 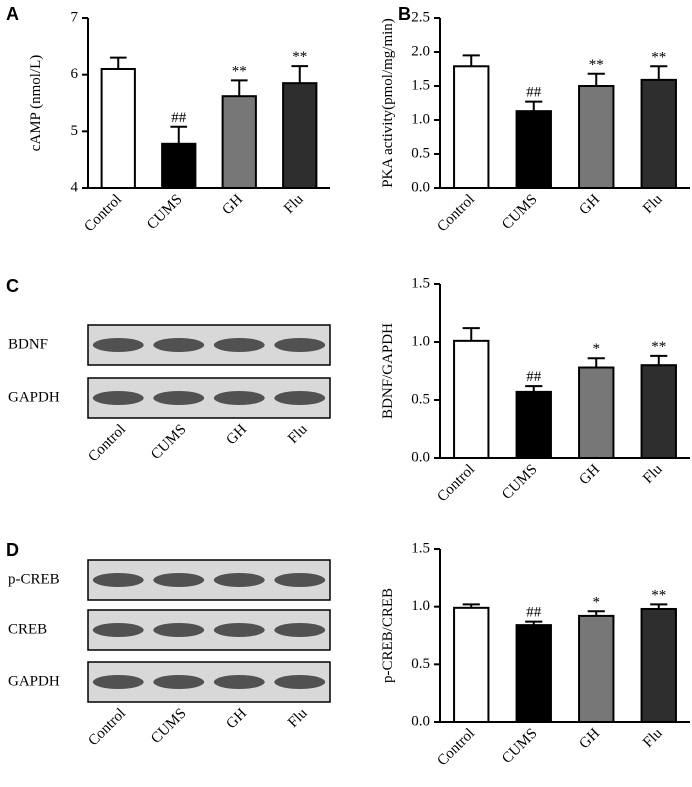 I want to click on panel-letter: A, so click(x=12, y=14).